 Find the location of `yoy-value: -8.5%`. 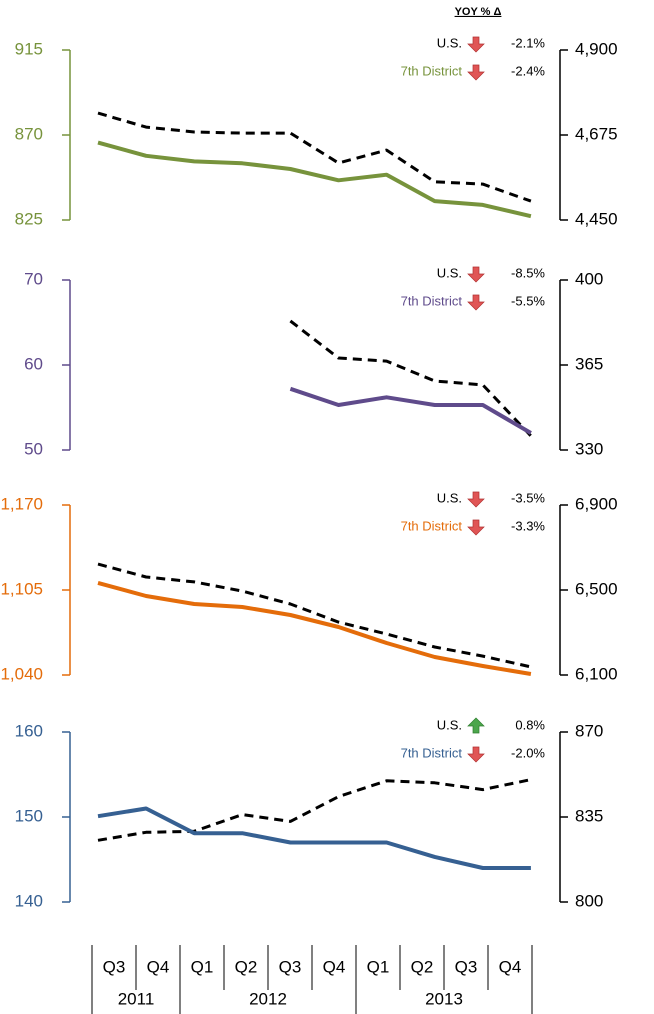

yoy-value: -8.5% is located at coordinates (528, 272).